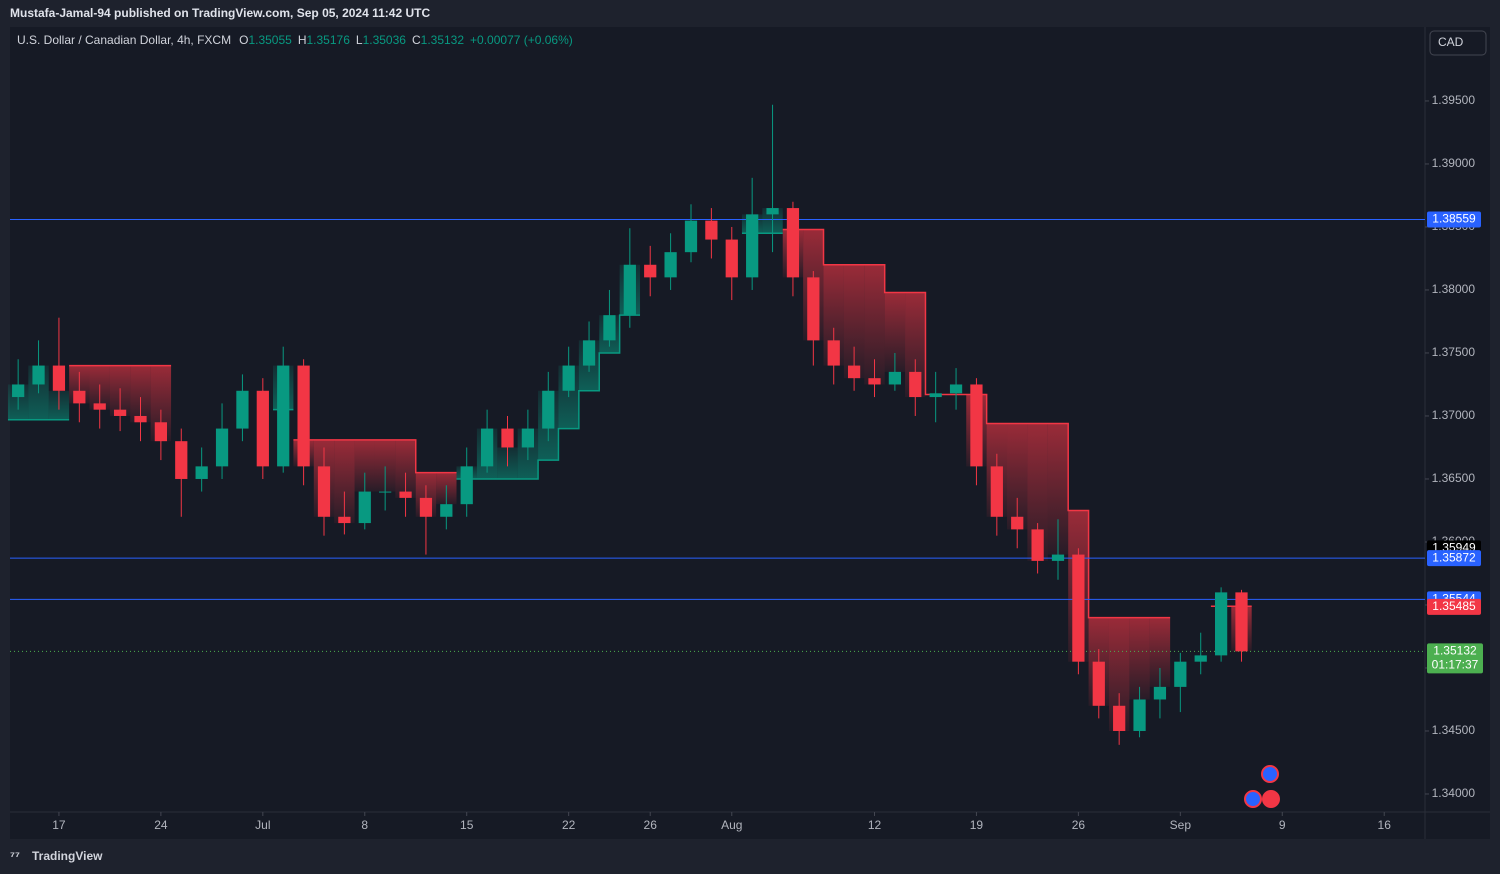  Describe the element at coordinates (270, 40) in the screenshot. I see `ohlc-value: 1.35055` at that location.